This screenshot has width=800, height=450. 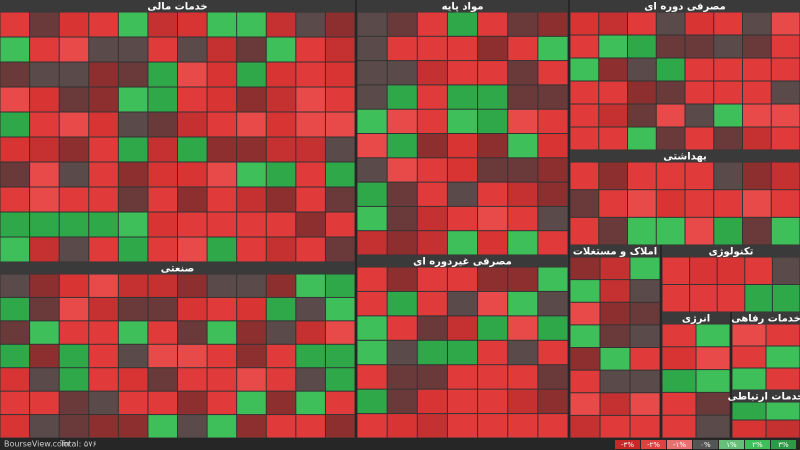 I want to click on sector-title: انرژی, so click(x=696, y=319).